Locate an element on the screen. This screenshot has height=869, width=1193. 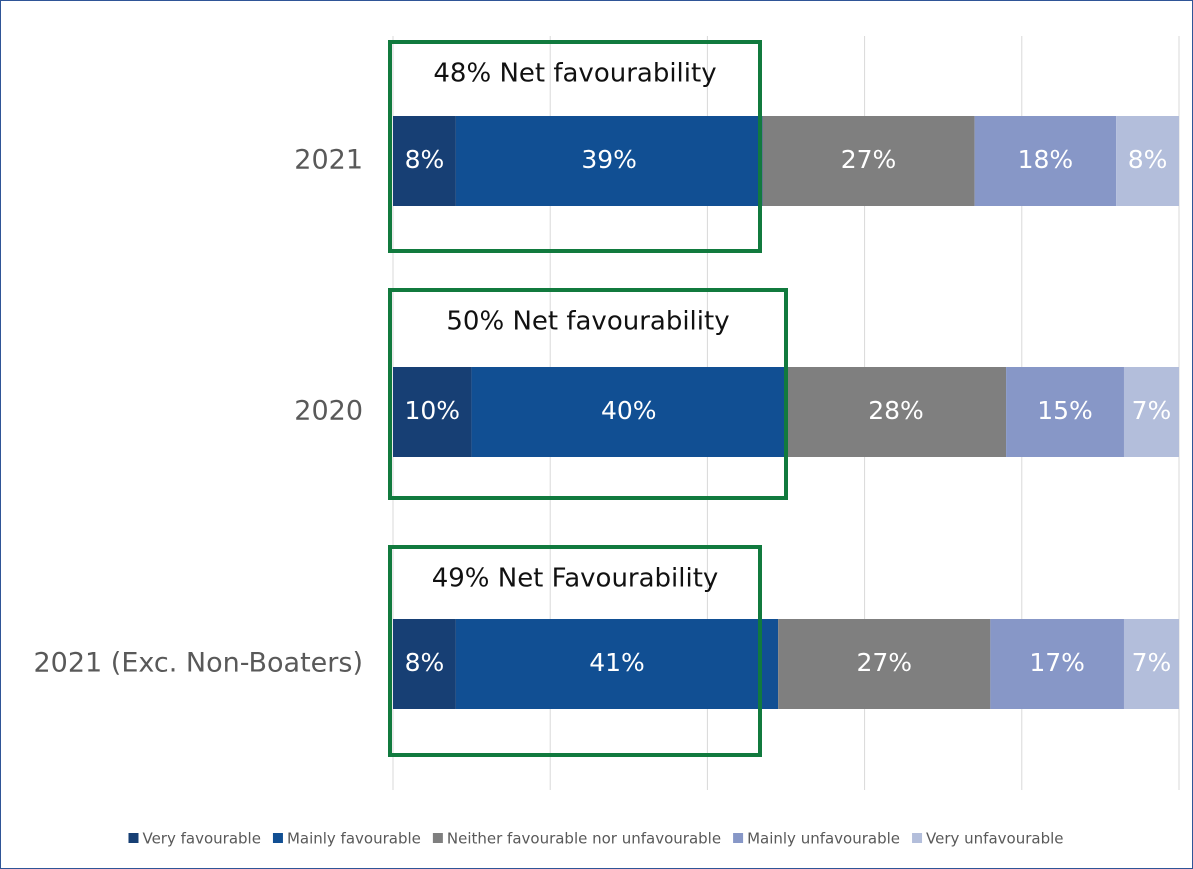
data-label: 40% is located at coordinates (629, 410).